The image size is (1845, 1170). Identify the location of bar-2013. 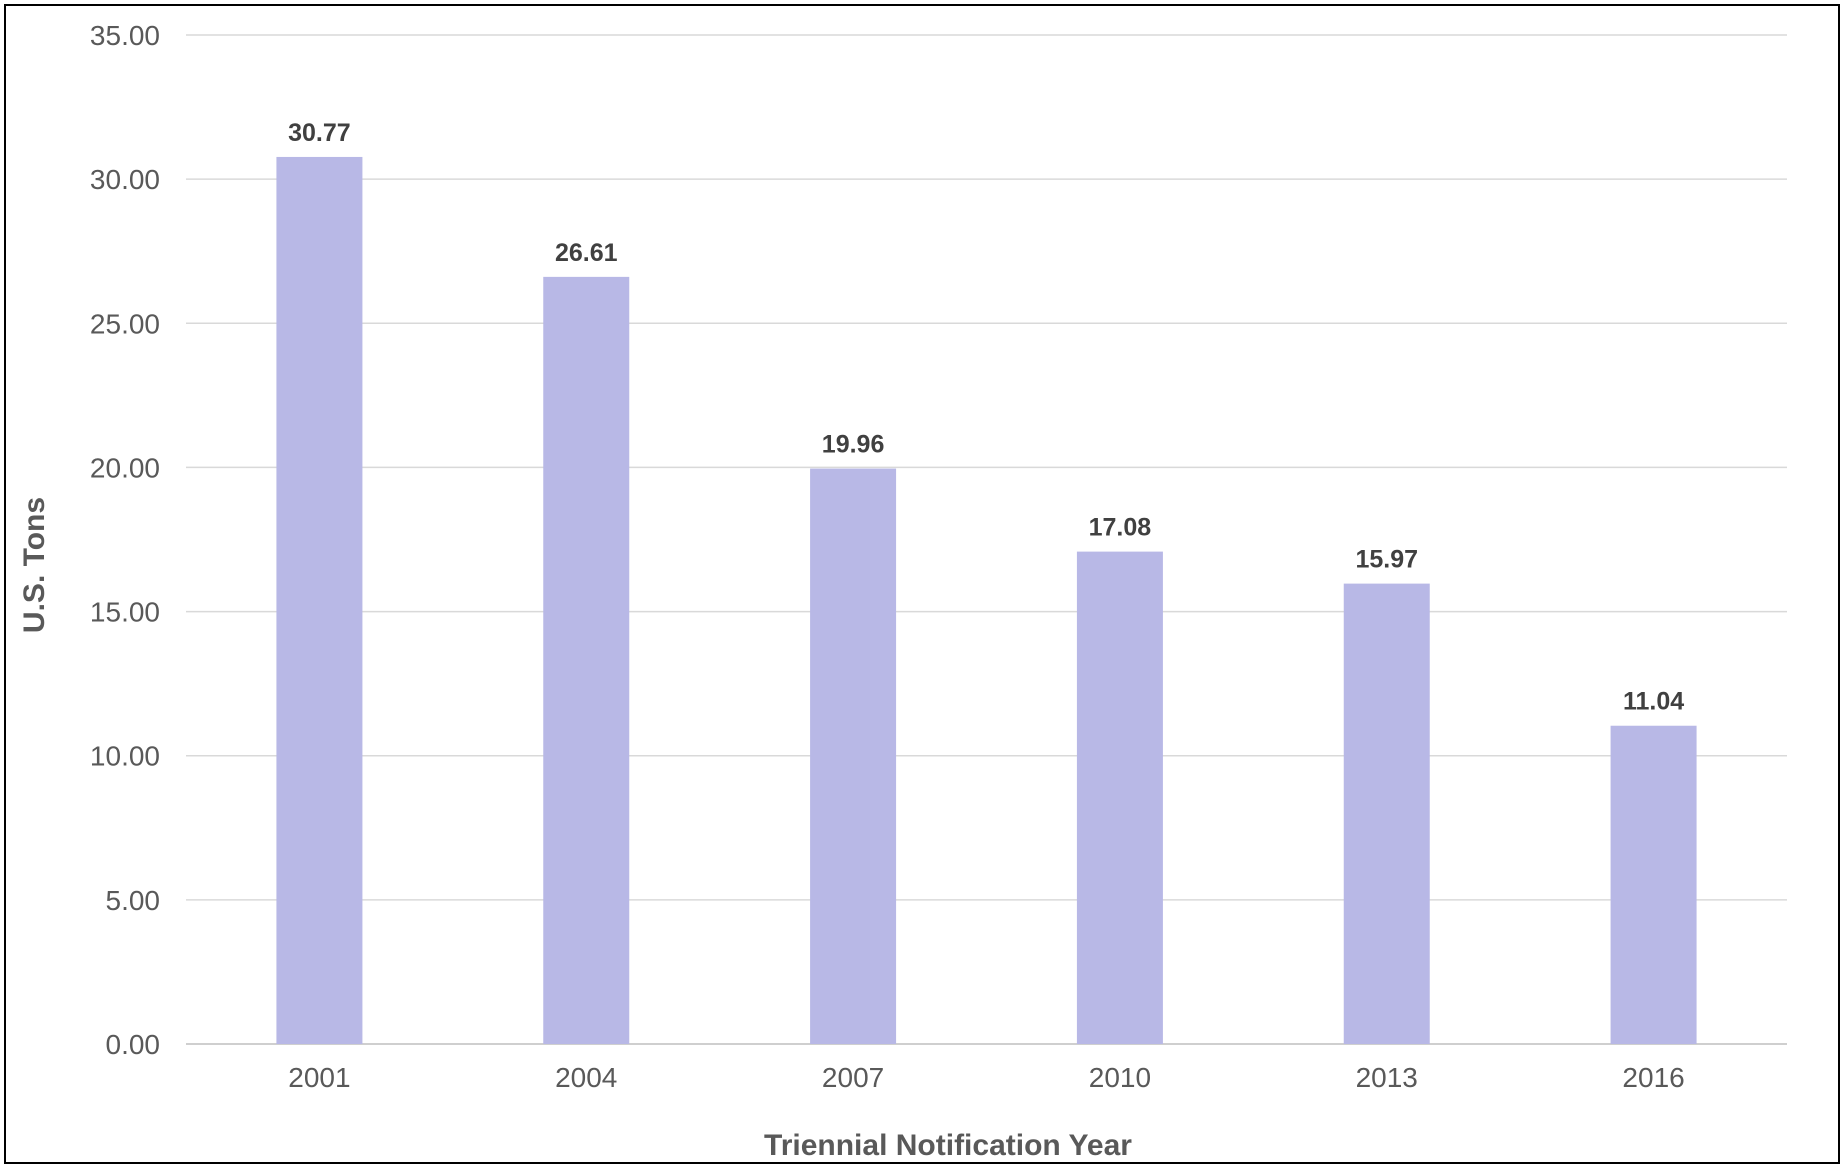
(1387, 814).